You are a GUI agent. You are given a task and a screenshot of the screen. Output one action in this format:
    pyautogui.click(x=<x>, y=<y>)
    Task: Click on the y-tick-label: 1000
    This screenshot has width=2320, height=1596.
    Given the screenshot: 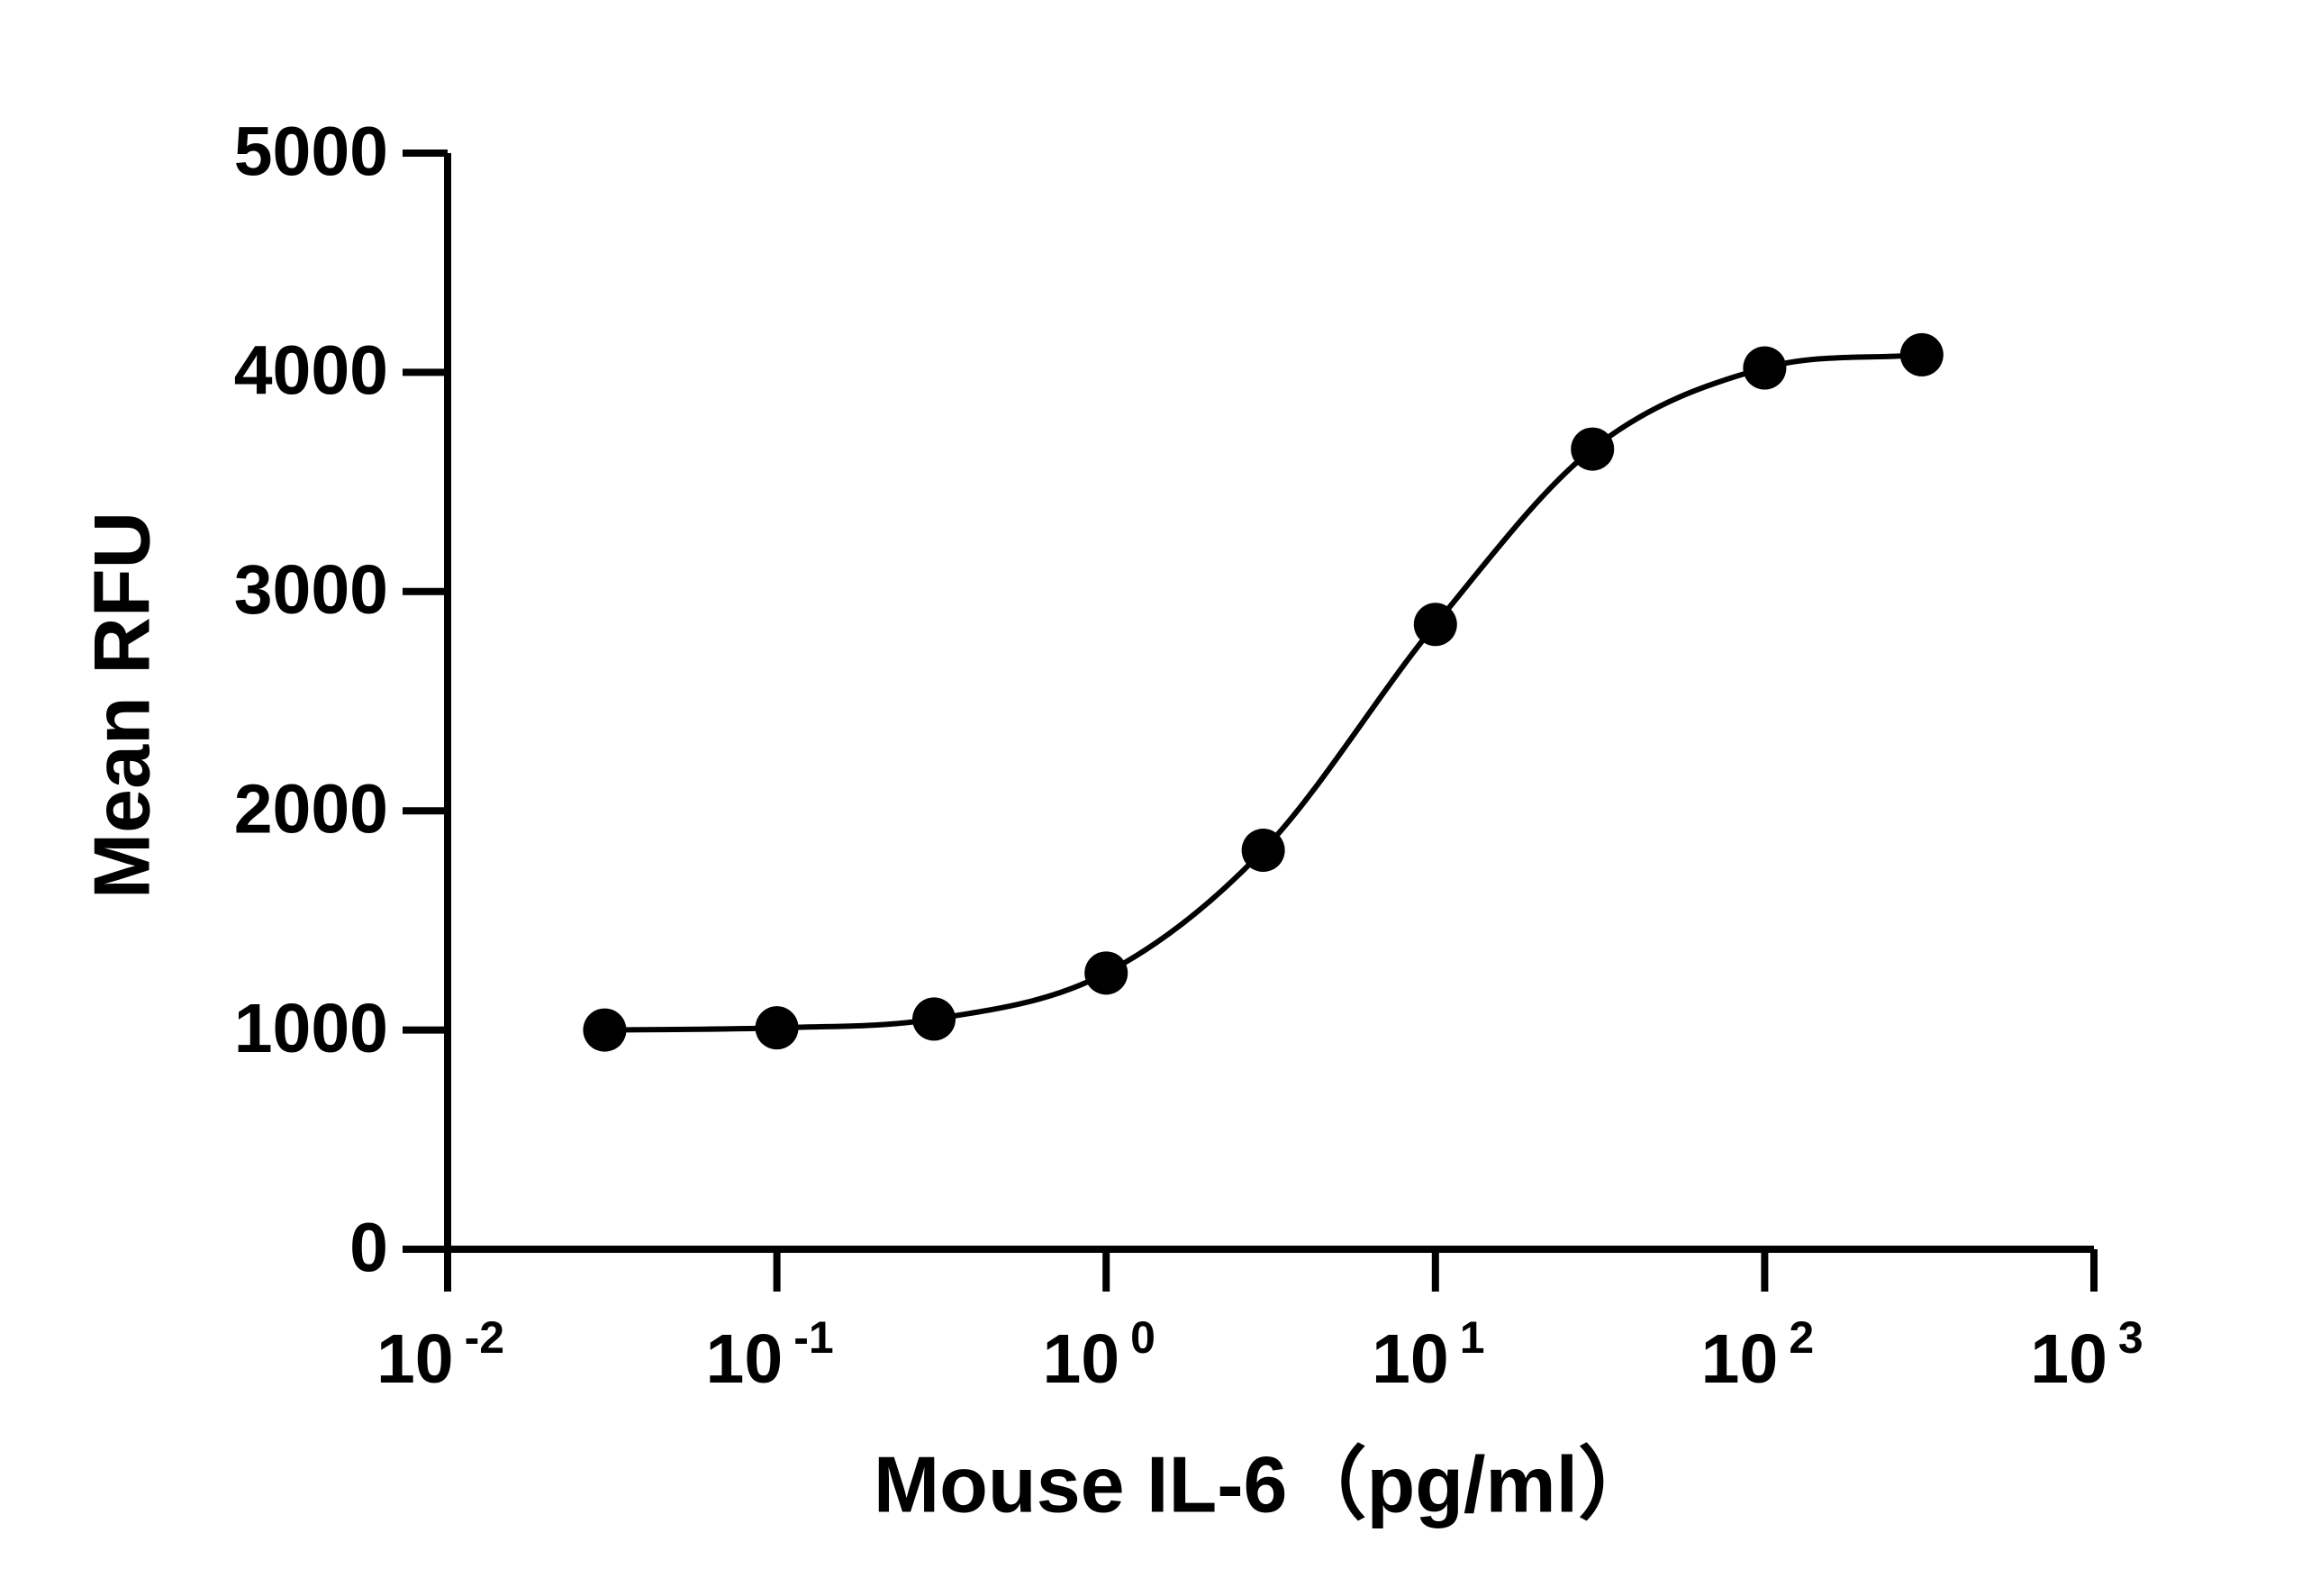 What is the action you would take?
    pyautogui.click(x=311, y=1028)
    